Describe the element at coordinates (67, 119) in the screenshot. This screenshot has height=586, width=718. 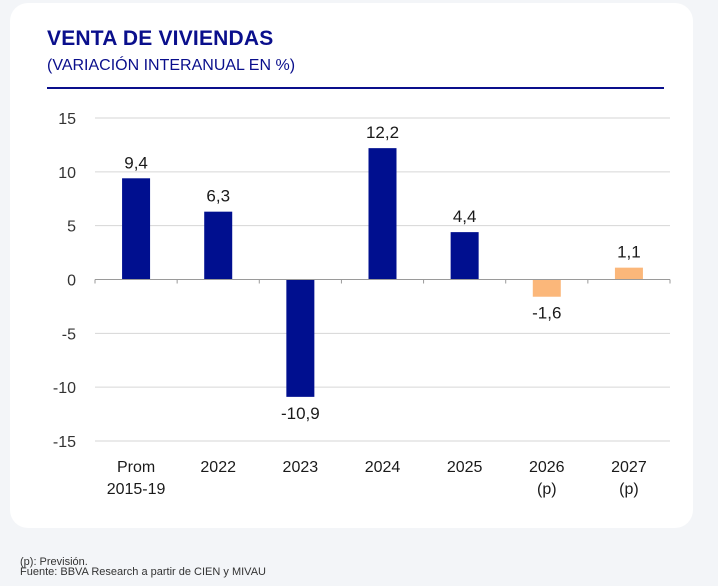
I see `y-tick-label: 15` at that location.